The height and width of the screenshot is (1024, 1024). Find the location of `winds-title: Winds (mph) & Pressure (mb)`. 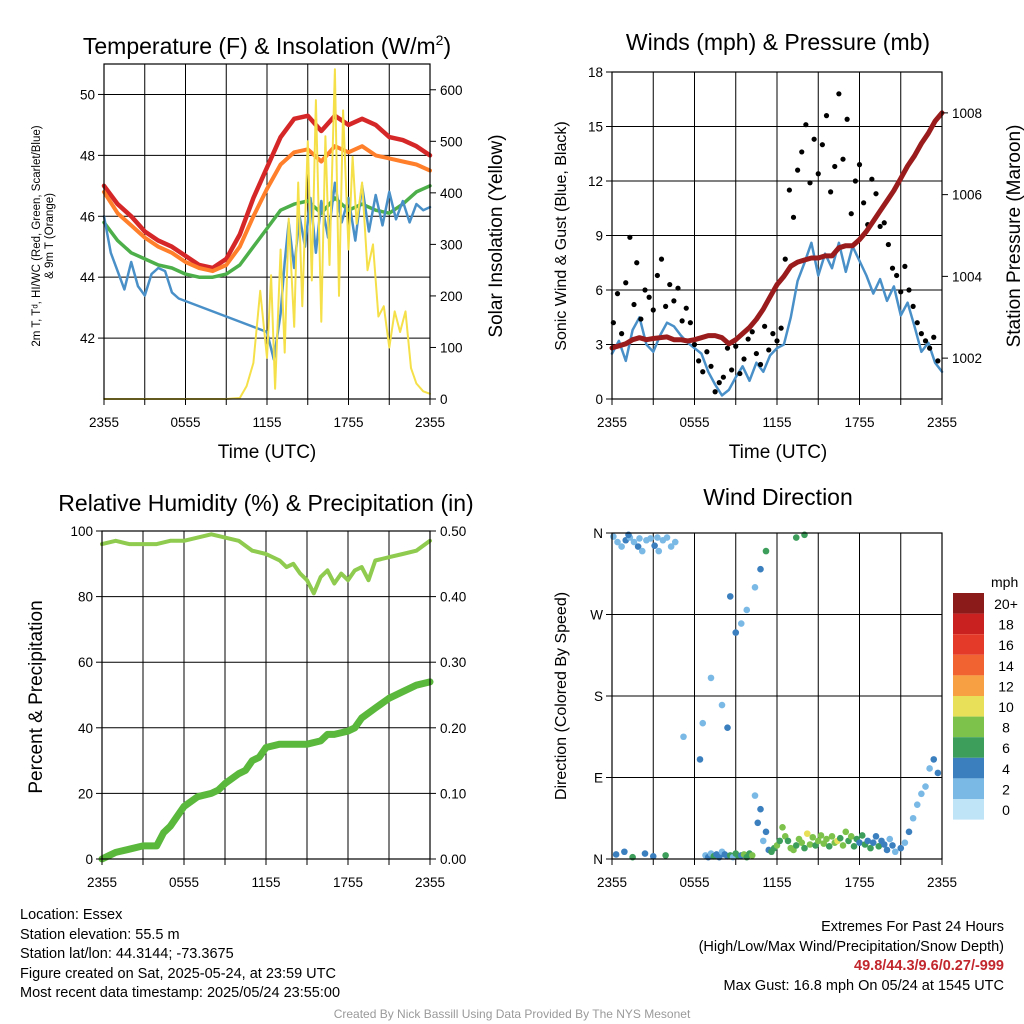

winds-title: Winds (mph) & Pressure (mb) is located at coordinates (778, 42).